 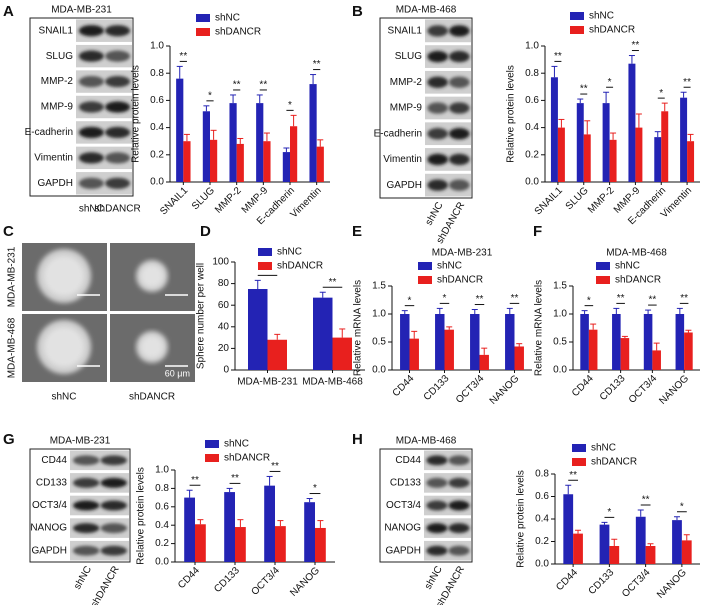 I want to click on micrograph-col-label: shNC, so click(x=63, y=397).